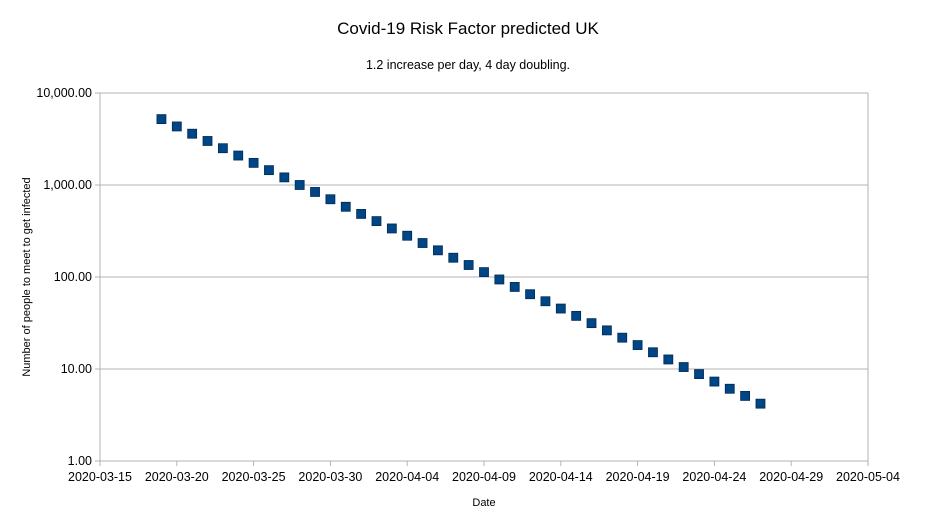 This screenshot has height=526, width=936. I want to click on y-tick-label: 1,000.00, so click(67, 185).